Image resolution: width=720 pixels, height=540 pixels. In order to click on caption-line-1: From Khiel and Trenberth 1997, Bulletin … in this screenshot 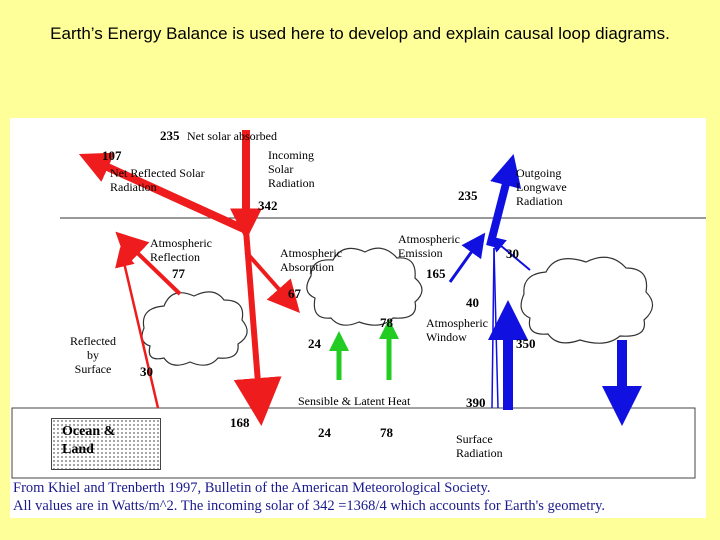, I will do `click(252, 488)`.